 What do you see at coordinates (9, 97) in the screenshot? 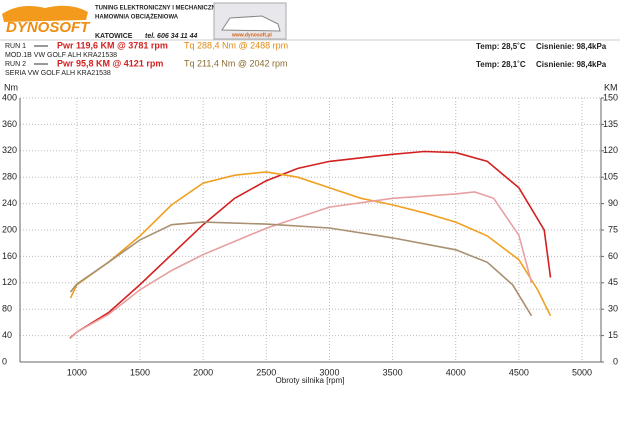
I see `y-tick-label: 400` at bounding box center [9, 97].